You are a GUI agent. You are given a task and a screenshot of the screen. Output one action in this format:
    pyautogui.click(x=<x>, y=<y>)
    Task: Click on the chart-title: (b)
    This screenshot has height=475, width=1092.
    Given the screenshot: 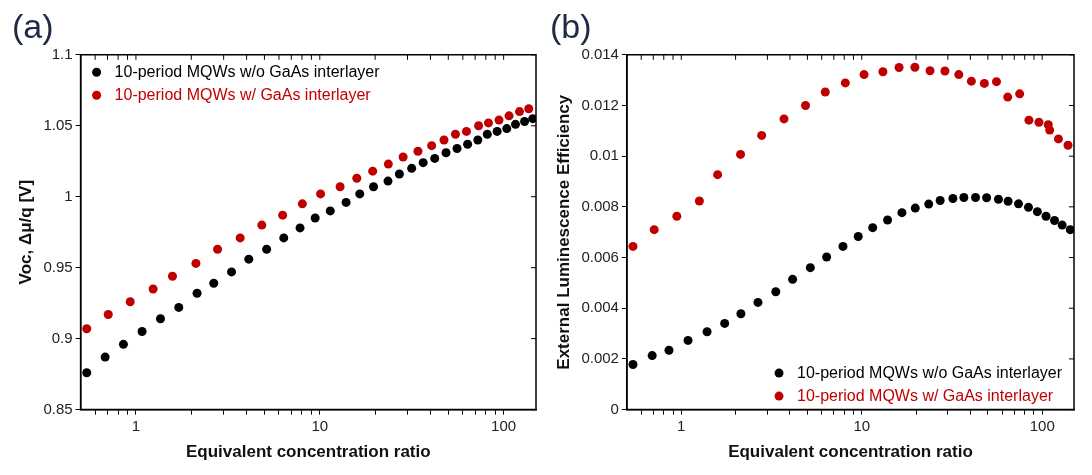 What is the action you would take?
    pyautogui.click(x=571, y=25)
    